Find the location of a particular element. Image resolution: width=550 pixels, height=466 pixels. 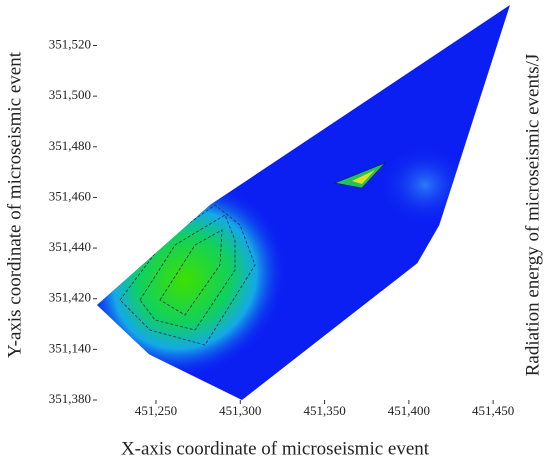

y-axis-title: Y-axis coordinate of microseismic event is located at coordinates (14, 204).